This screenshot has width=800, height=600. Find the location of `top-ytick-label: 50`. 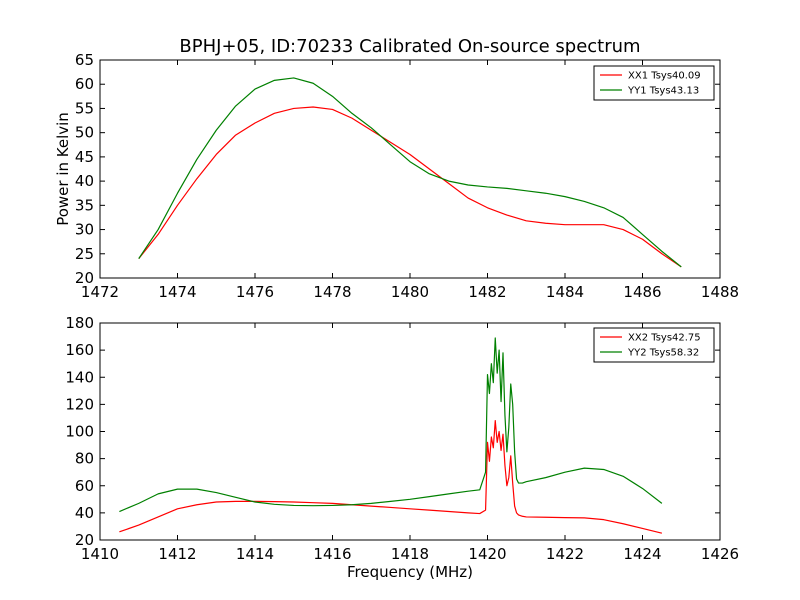

top-ytick-label: 50 is located at coordinates (84, 133).